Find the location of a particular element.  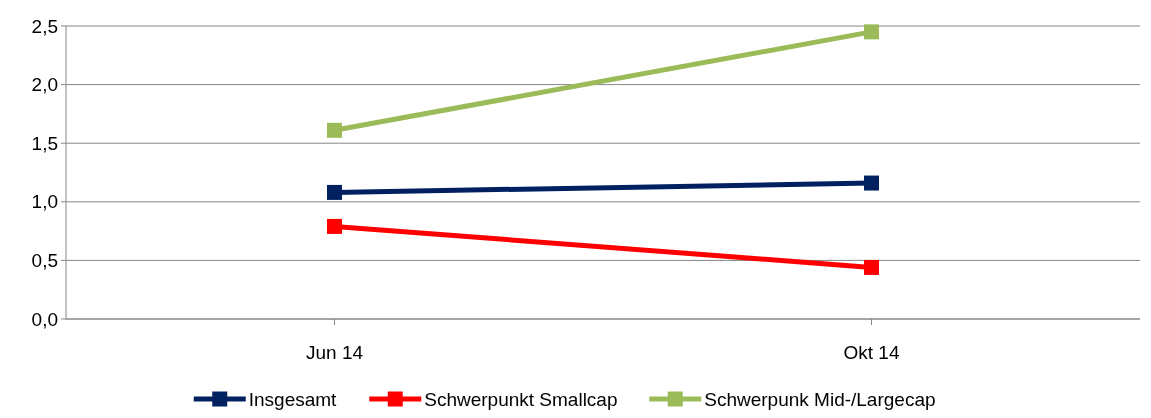

y-tick-label: 1,0 is located at coordinates (44, 202).